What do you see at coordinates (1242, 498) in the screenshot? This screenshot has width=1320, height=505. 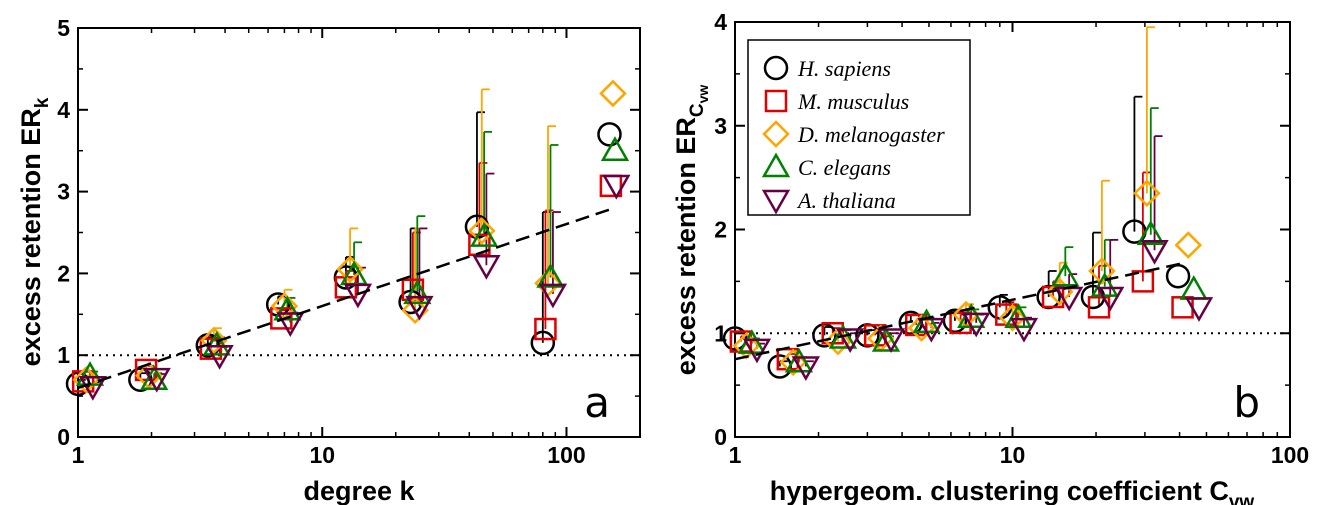 I see `x-axis-label-sub: vw` at bounding box center [1242, 498].